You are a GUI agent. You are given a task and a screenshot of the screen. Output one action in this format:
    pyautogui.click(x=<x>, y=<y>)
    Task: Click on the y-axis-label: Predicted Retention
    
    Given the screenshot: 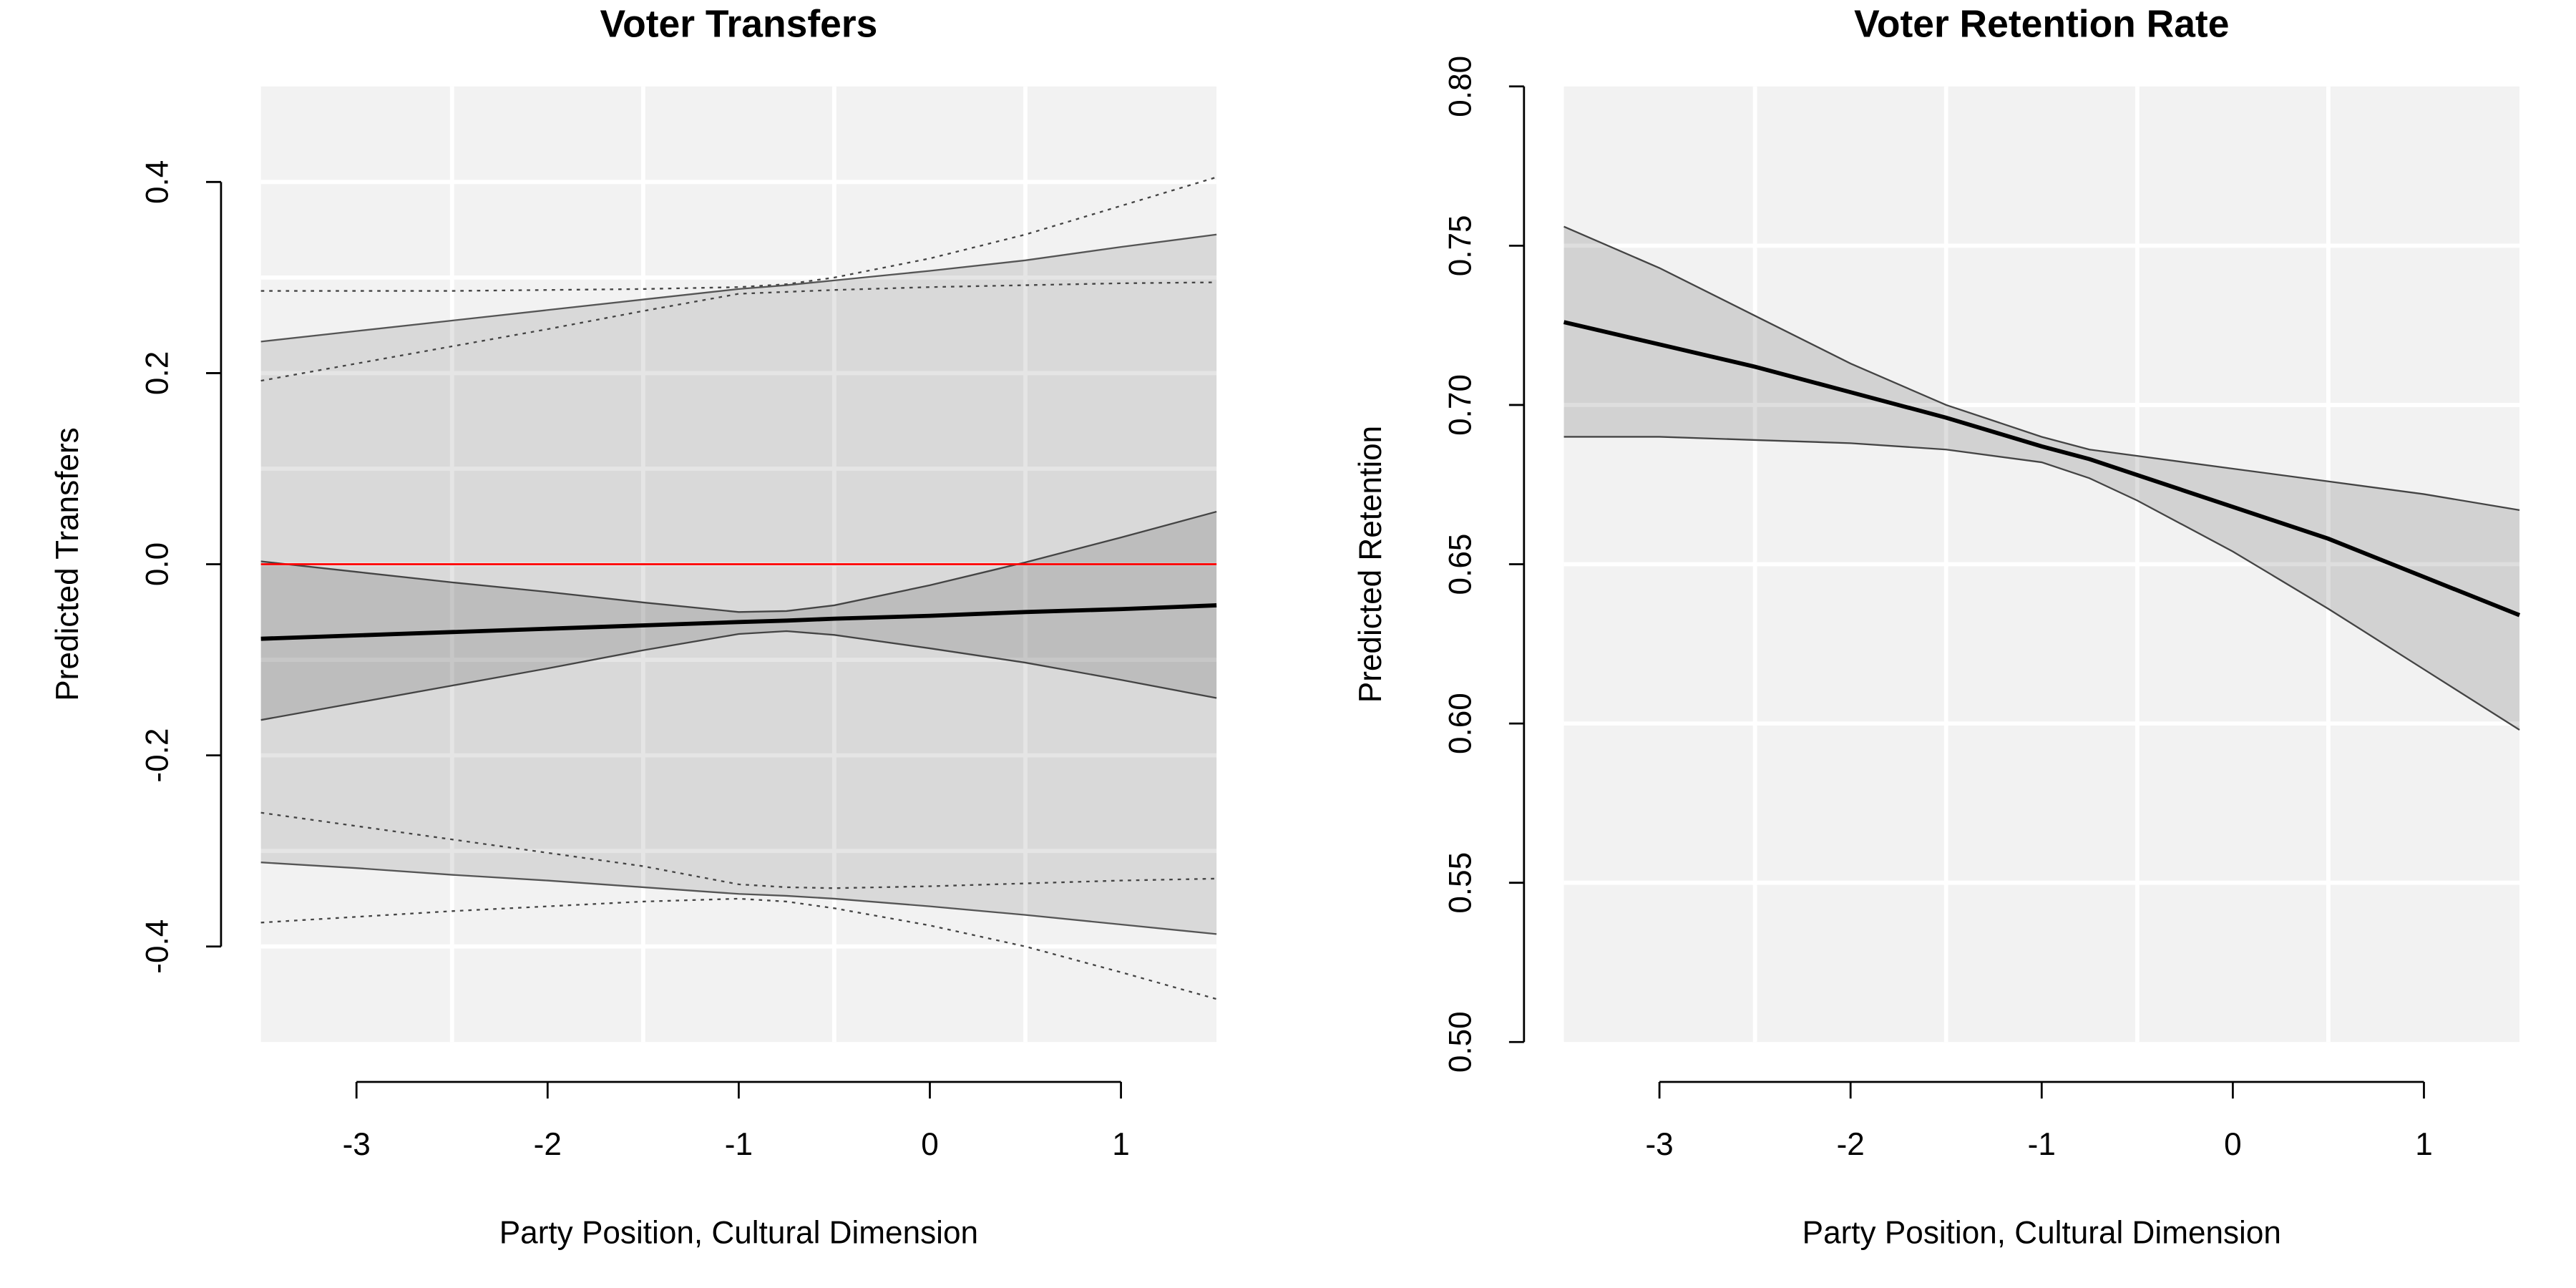 What is the action you would take?
    pyautogui.click(x=1370, y=564)
    